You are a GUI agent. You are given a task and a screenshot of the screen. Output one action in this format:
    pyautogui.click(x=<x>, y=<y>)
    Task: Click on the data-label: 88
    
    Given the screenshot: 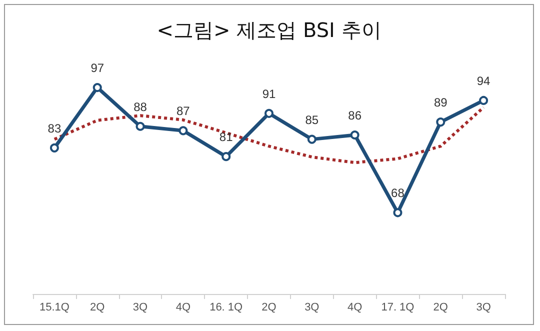 What is the action you would take?
    pyautogui.click(x=141, y=107)
    